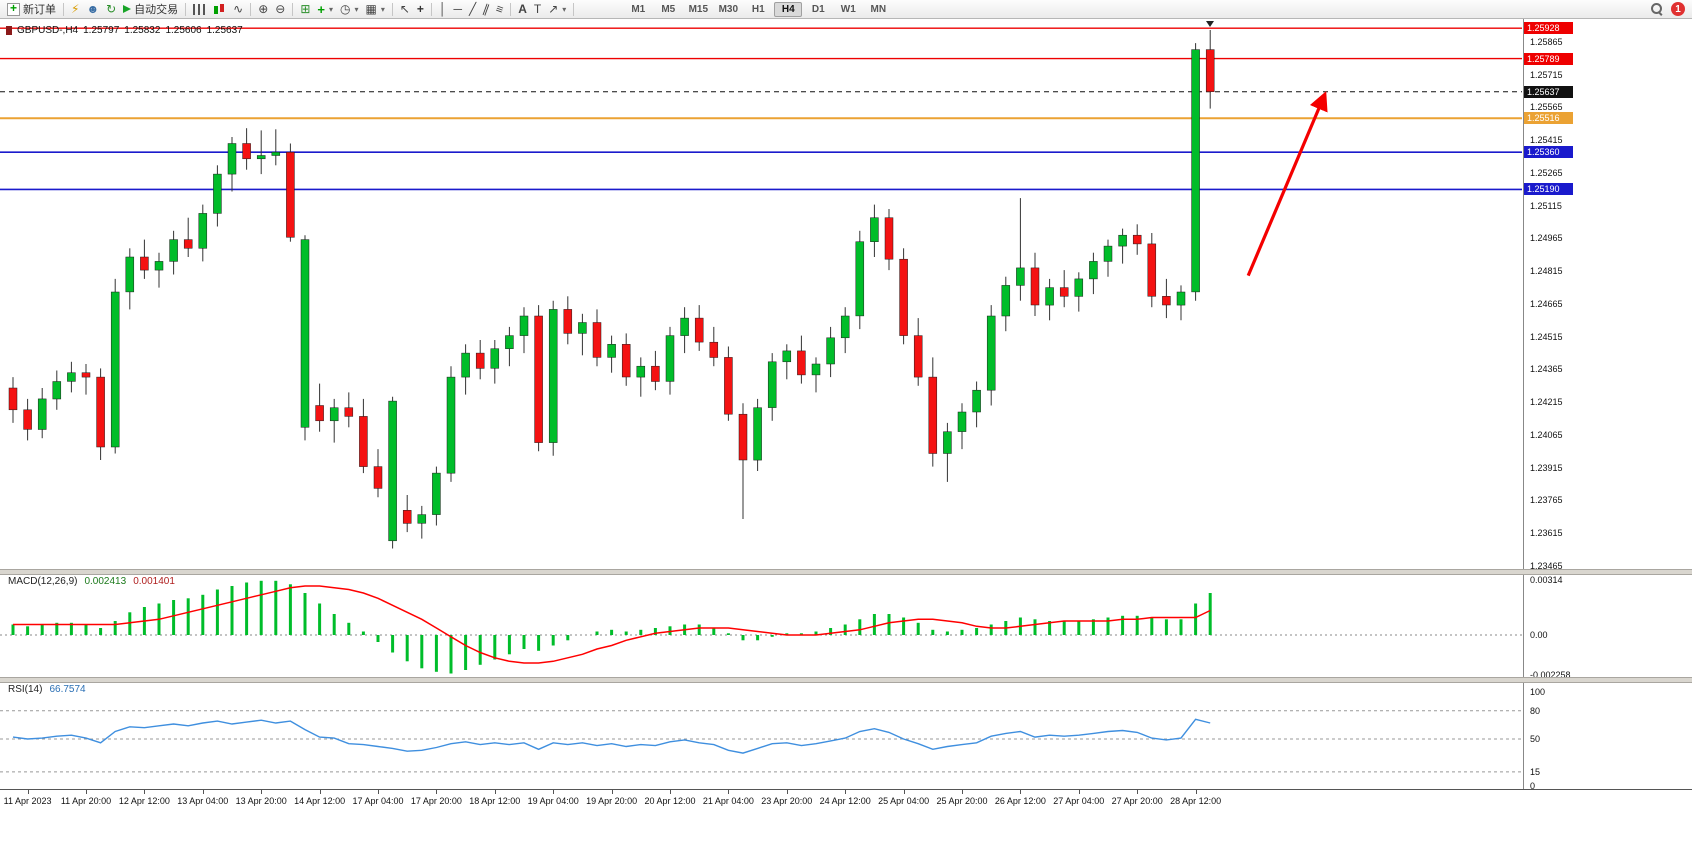 Image resolution: width=1692 pixels, height=850 pixels. I want to click on time-axis-label: 19 Apr 20:00, so click(612, 801).